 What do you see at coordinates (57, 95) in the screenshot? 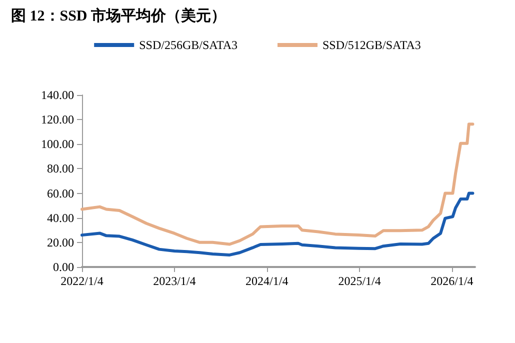
I see `y-tick-label: 140.00` at bounding box center [57, 95].